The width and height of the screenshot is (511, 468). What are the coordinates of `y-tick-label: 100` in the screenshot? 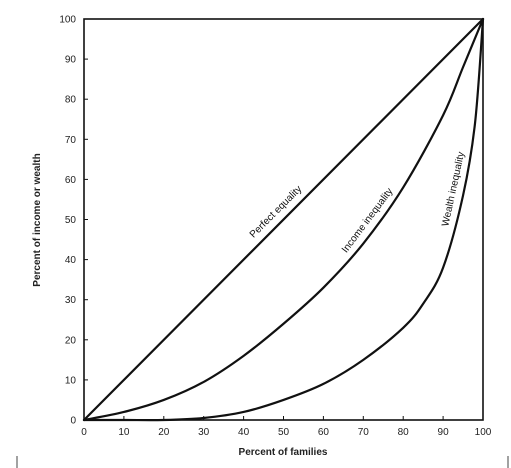 It's located at (67, 20).